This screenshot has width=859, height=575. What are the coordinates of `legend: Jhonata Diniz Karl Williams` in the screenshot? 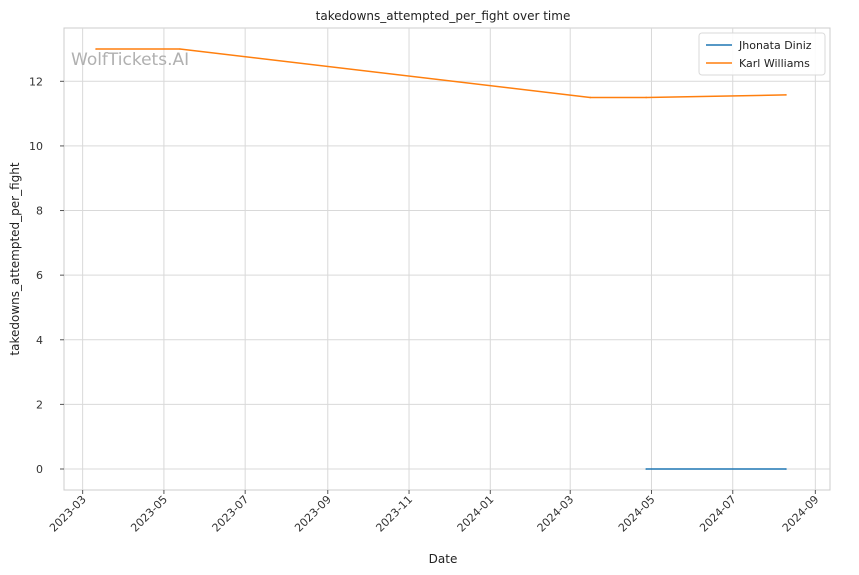 It's located at (762, 54).